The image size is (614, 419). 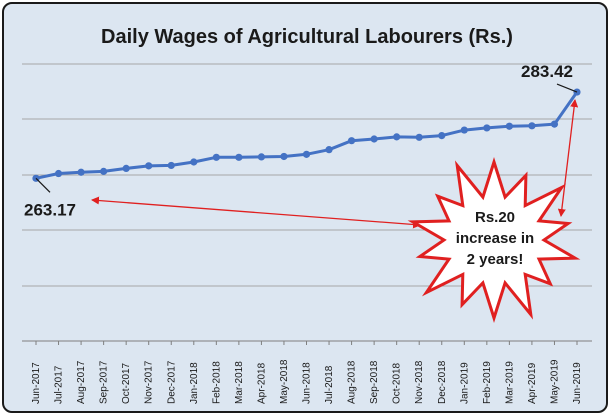 I want to click on x-tick-label: Jan-2018, so click(x=194, y=383).